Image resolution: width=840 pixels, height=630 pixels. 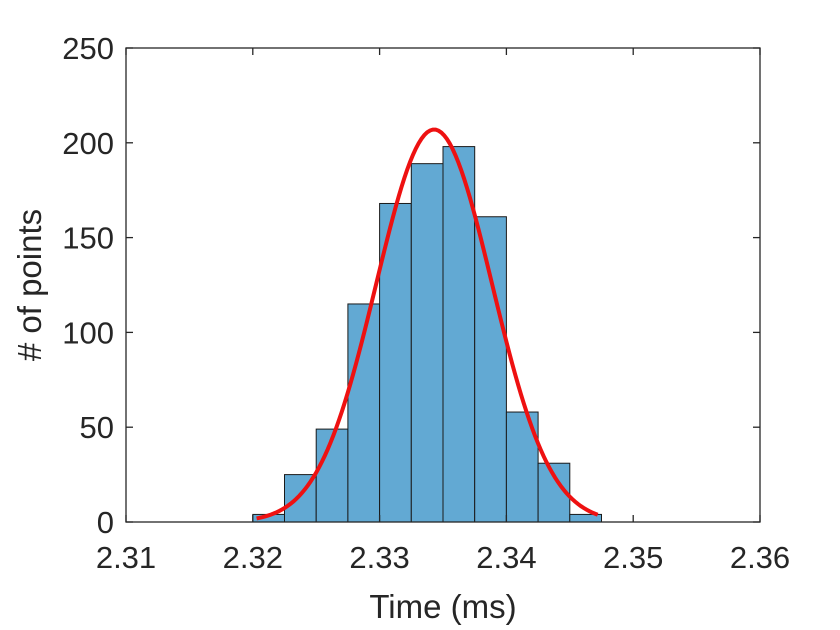 What do you see at coordinates (105, 522) in the screenshot?
I see `y-tick-label: 0` at bounding box center [105, 522].